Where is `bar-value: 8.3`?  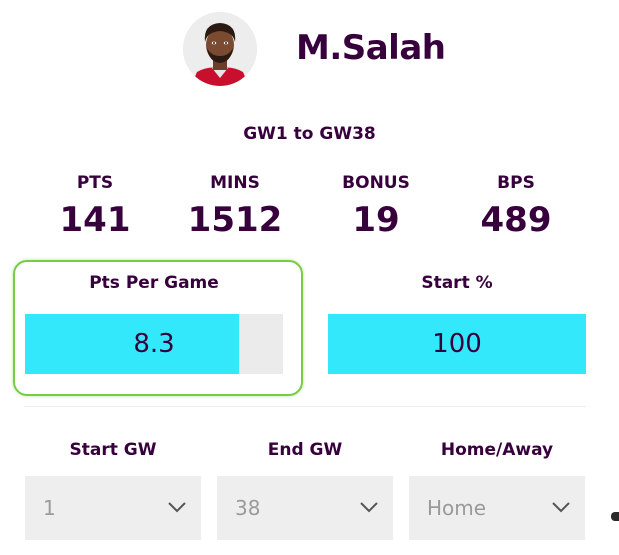 bar-value: 8.3 is located at coordinates (154, 344).